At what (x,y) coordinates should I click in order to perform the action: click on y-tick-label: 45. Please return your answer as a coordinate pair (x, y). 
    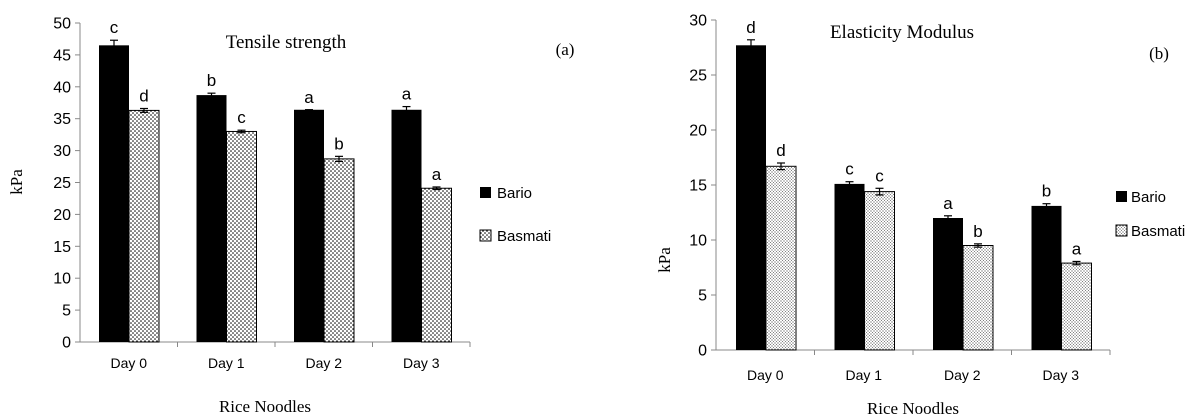
    Looking at the image, I should click on (62, 55).